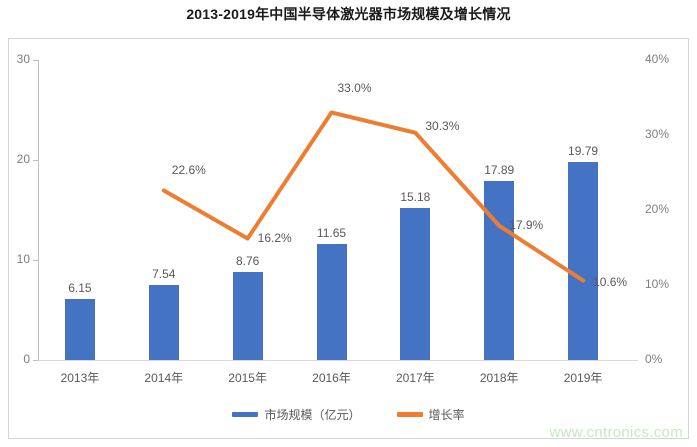 This screenshot has height=447, width=697. What do you see at coordinates (188, 169) in the screenshot?
I see `line-value-label: 22.6%` at bounding box center [188, 169].